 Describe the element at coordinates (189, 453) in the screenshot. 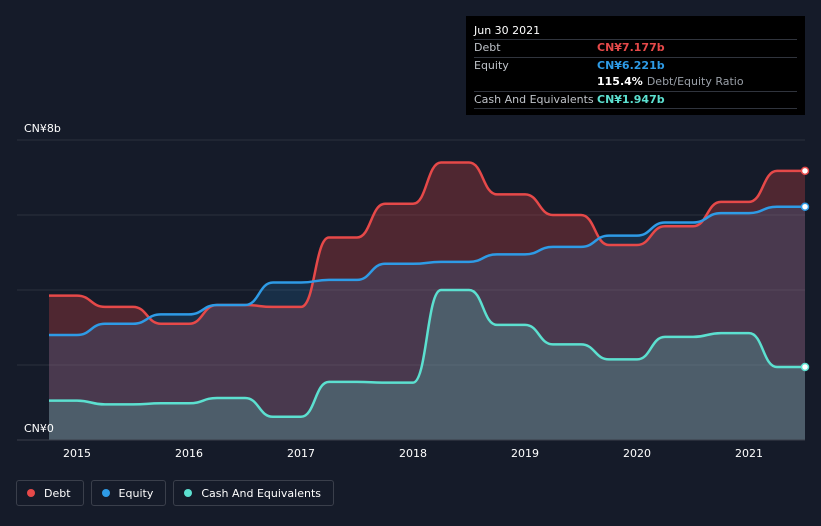

I see `x-tick-label: 2016` at that location.